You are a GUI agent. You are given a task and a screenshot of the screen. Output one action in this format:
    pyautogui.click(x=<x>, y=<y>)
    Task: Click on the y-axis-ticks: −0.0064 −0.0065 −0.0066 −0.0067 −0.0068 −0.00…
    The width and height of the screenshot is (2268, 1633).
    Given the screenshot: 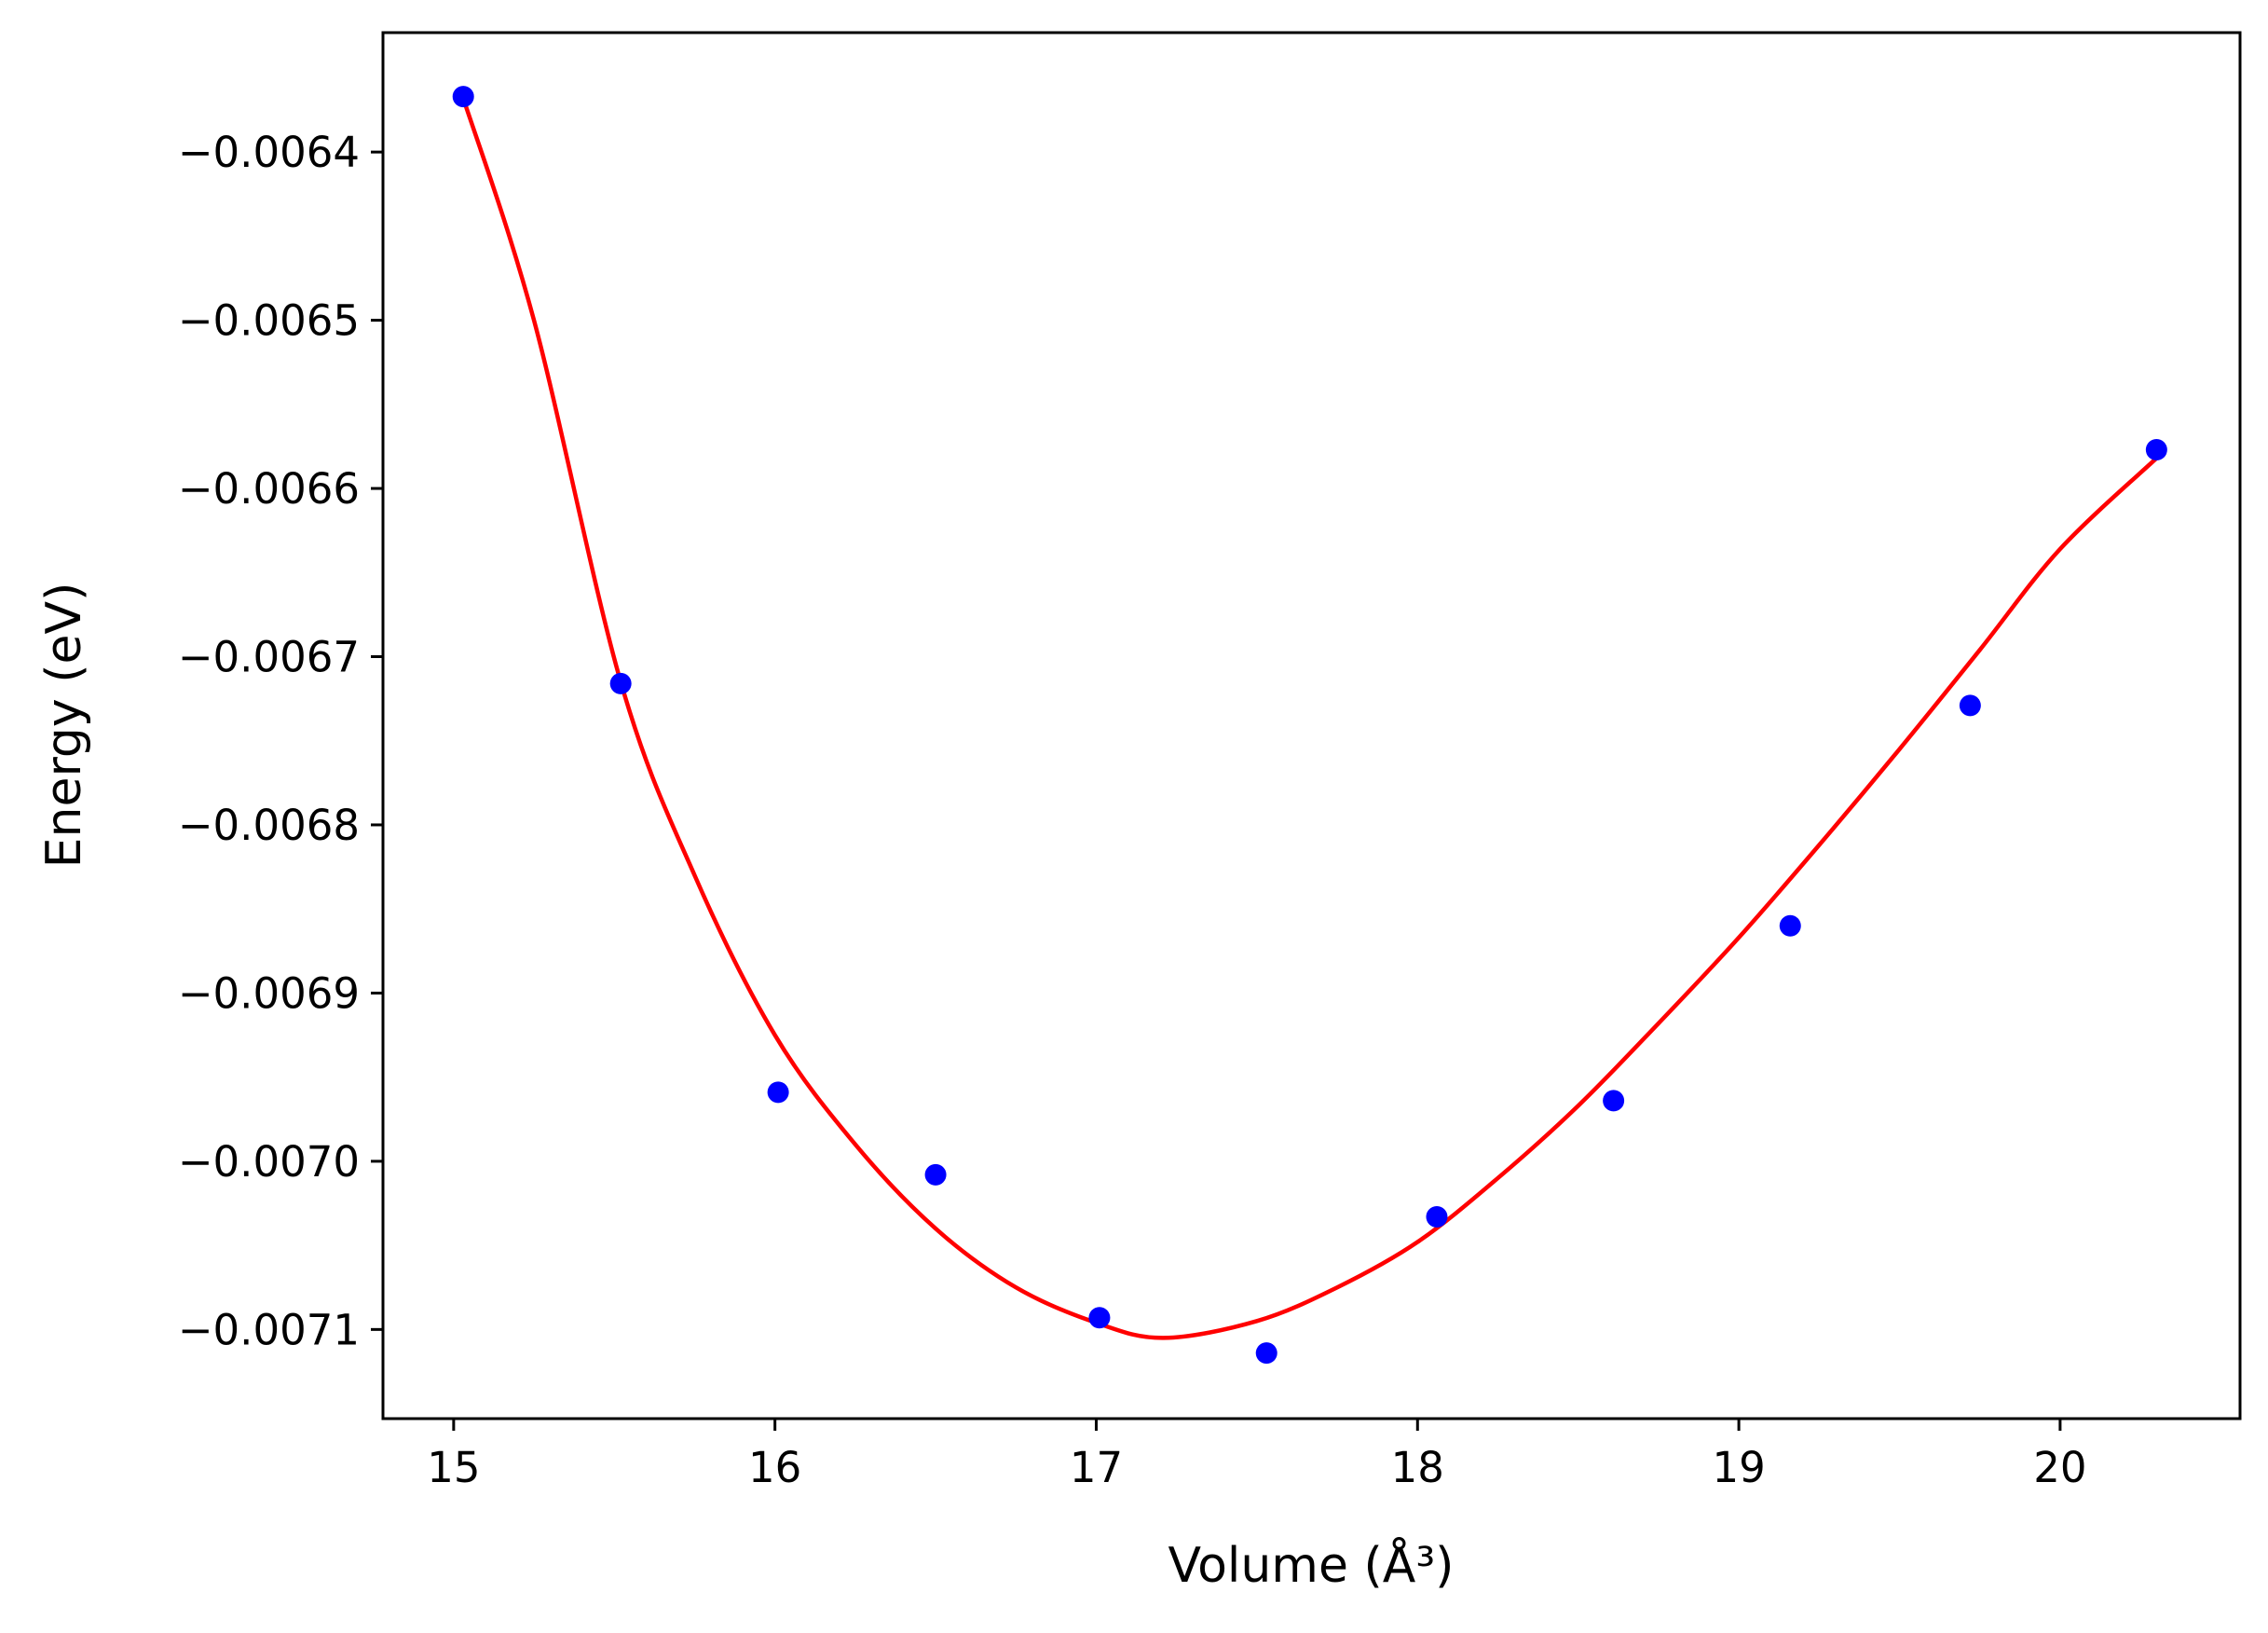 What is the action you would take?
    pyautogui.click(x=280, y=741)
    